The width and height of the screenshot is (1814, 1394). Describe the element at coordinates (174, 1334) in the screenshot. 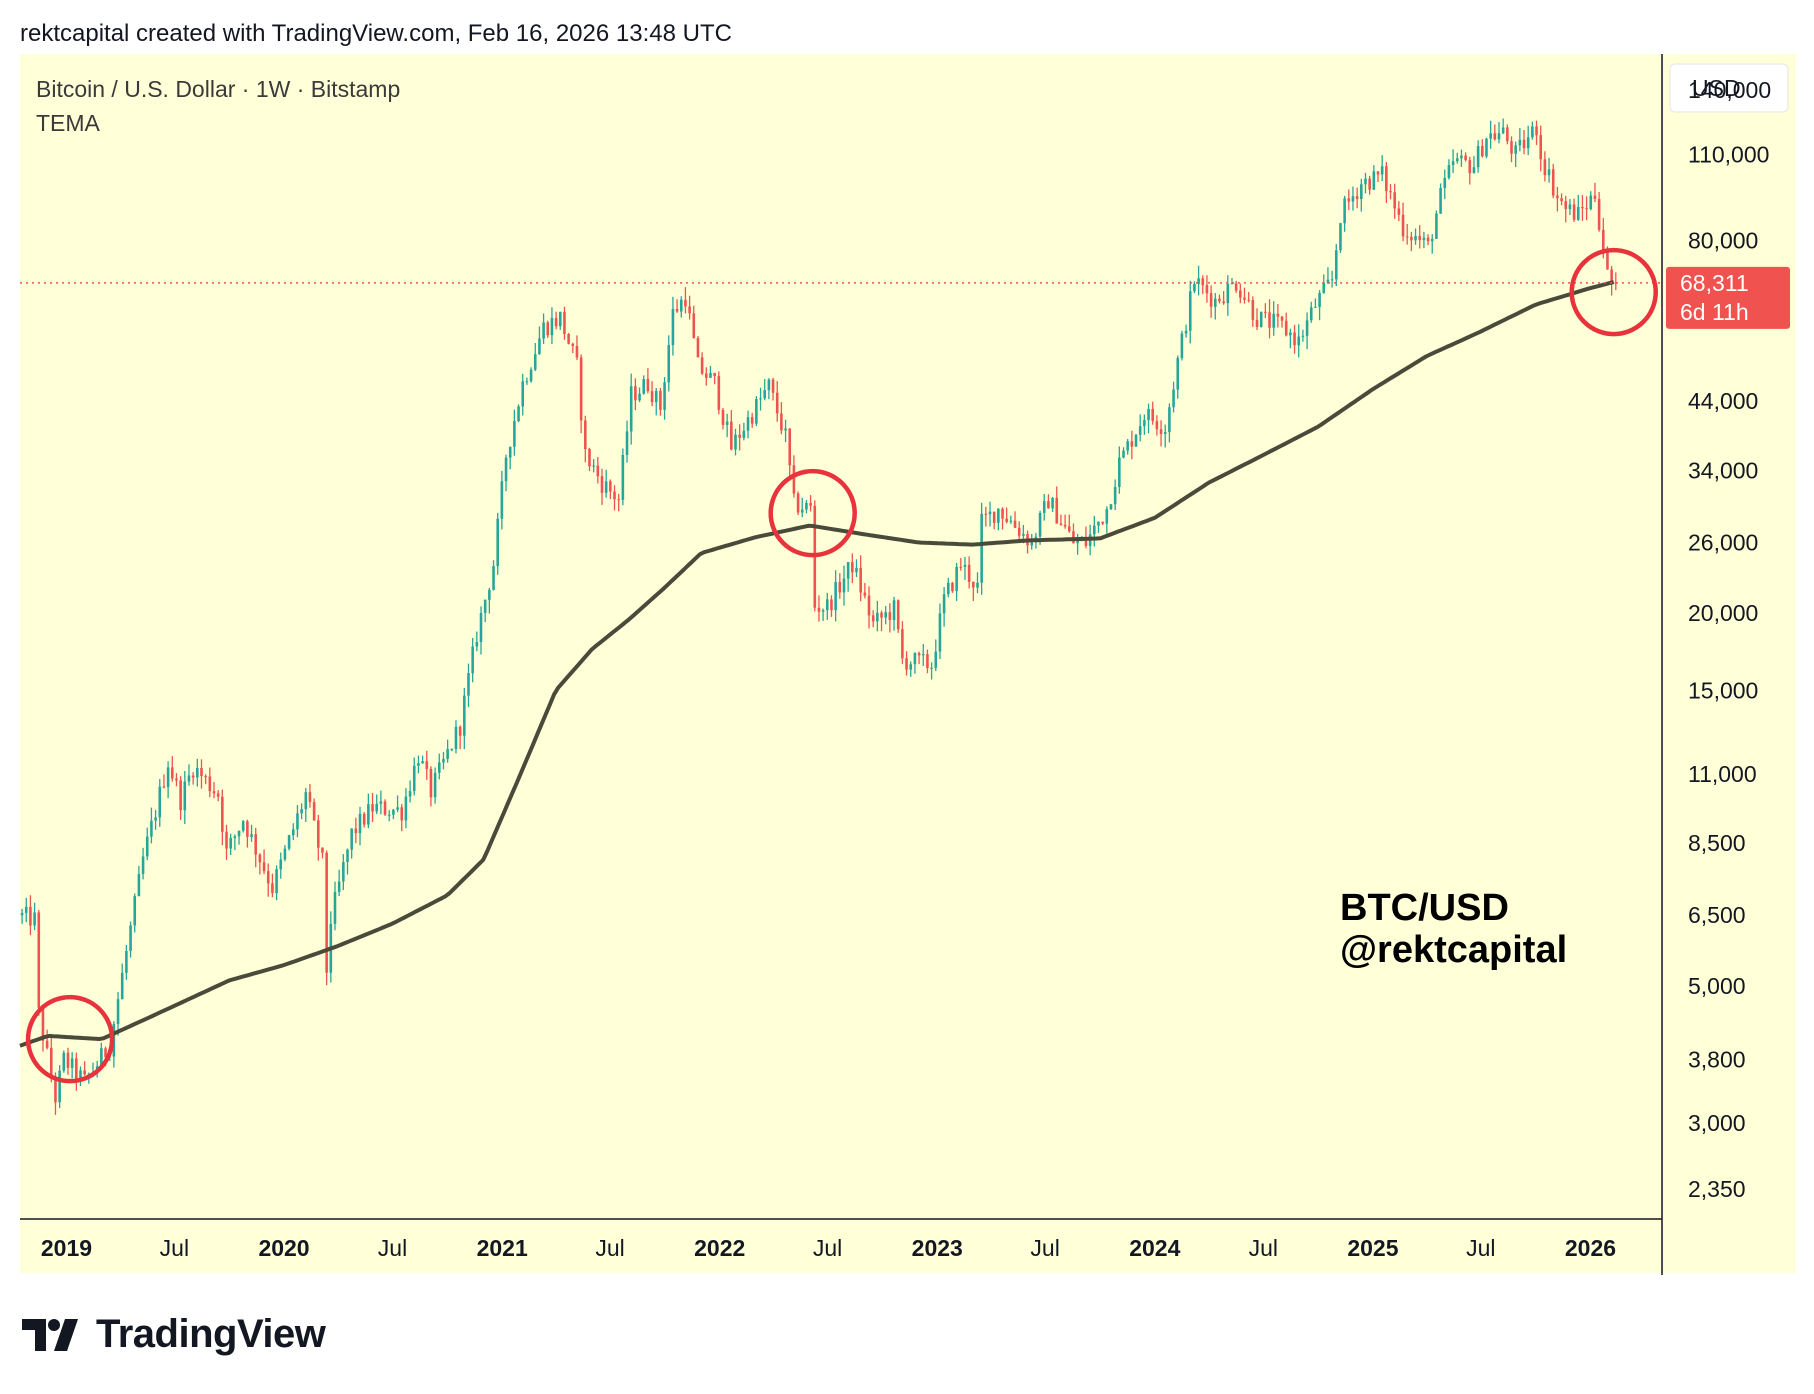

I see `tradingview-brand: TradingView` at that location.